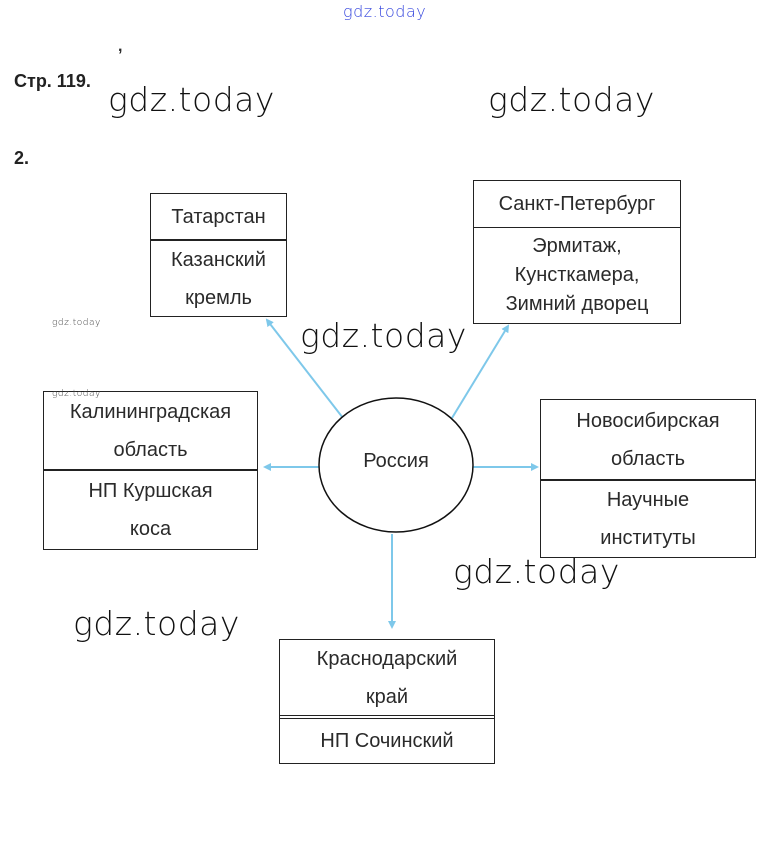 This screenshot has width=770, height=860. I want to click on region-label: Новосибирская область, so click(648, 439).